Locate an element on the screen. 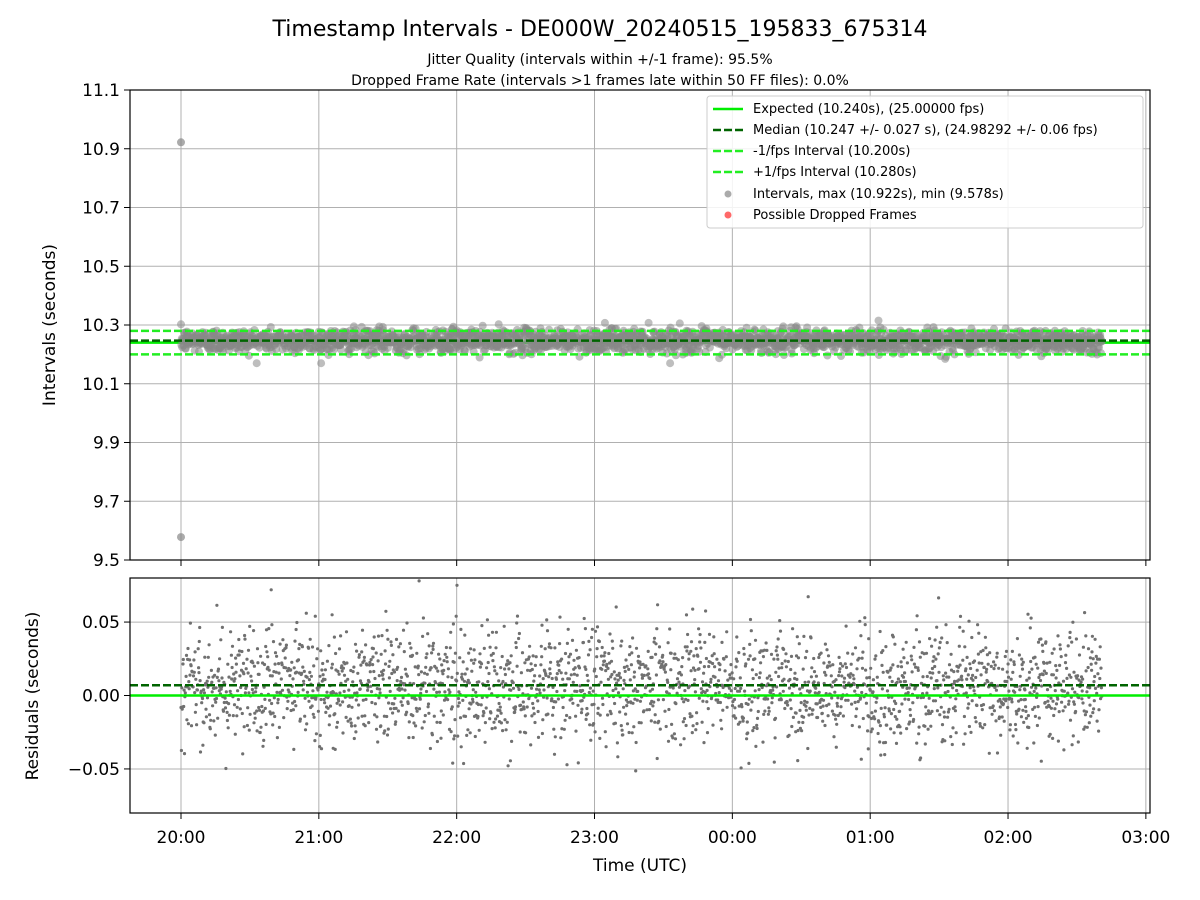 The width and height of the screenshot is (1200, 900). legend-label-intervals: Intervals, max (10.922s), min (9.578s) is located at coordinates (878, 194).